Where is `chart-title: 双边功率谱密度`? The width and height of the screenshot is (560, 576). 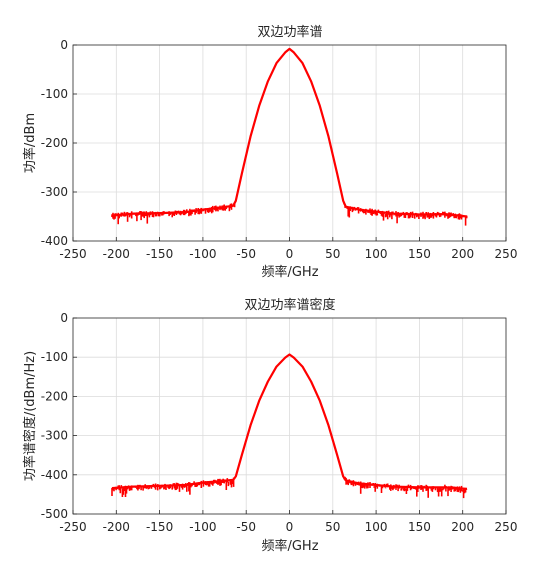 chart-title: 双边功率谱密度 is located at coordinates (289, 305).